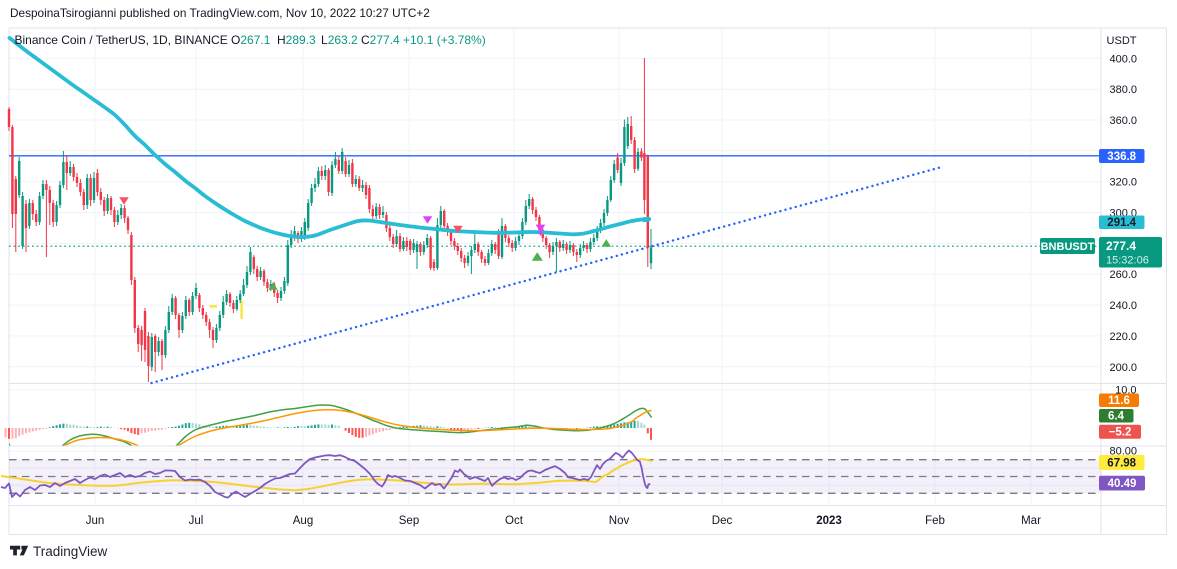 The width and height of the screenshot is (1177, 569). Describe the element at coordinates (95, 521) in the screenshot. I see `svg-text: Jun` at that location.